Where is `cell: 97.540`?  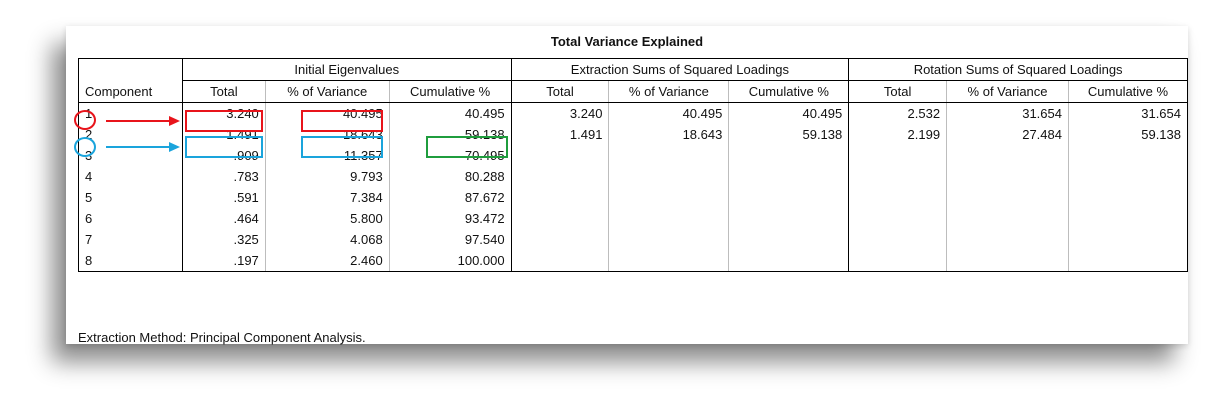 cell: 97.540 is located at coordinates (450, 239).